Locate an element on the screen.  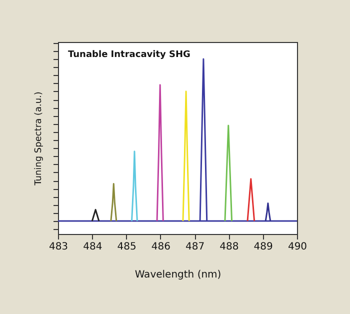
x-tick-label: 490 is located at coordinates (298, 247).